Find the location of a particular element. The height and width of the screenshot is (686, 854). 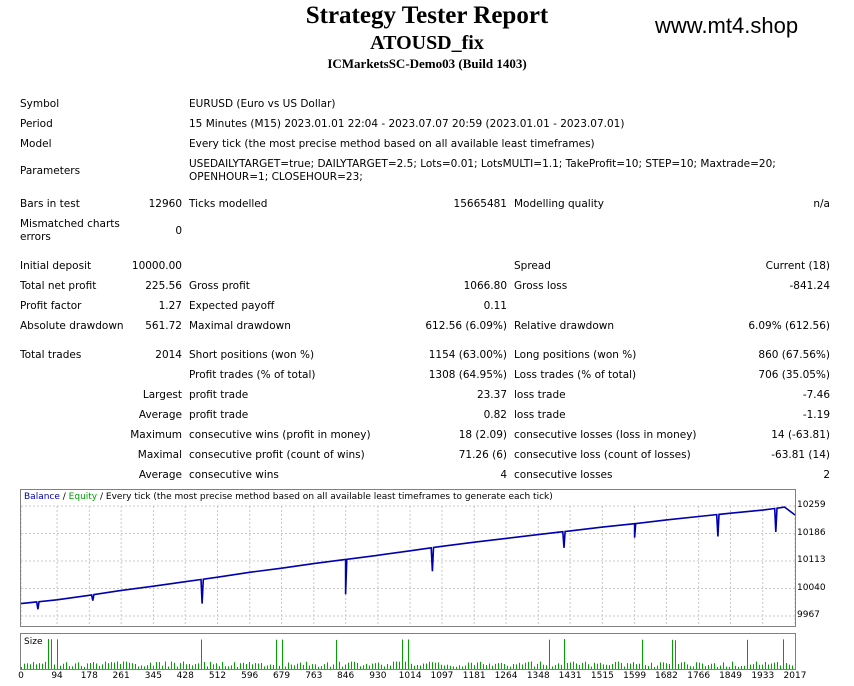

ea-name: ATOUSD_fix is located at coordinates (427, 43).